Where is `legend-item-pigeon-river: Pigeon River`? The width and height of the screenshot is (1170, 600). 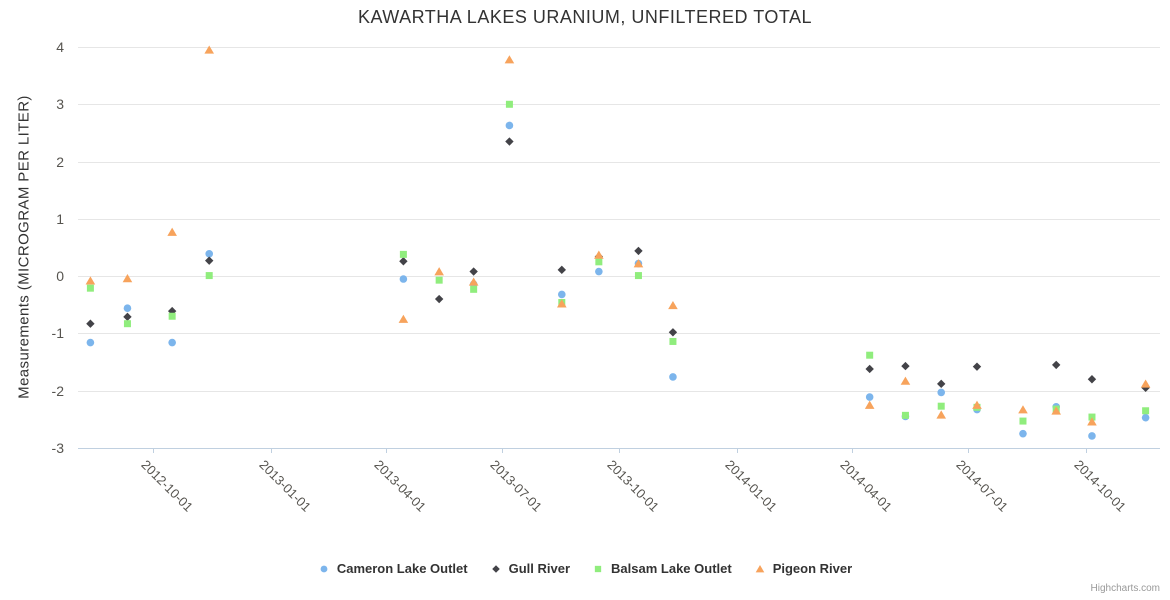
legend-item-pigeon-river: Pigeon River is located at coordinates (803, 568).